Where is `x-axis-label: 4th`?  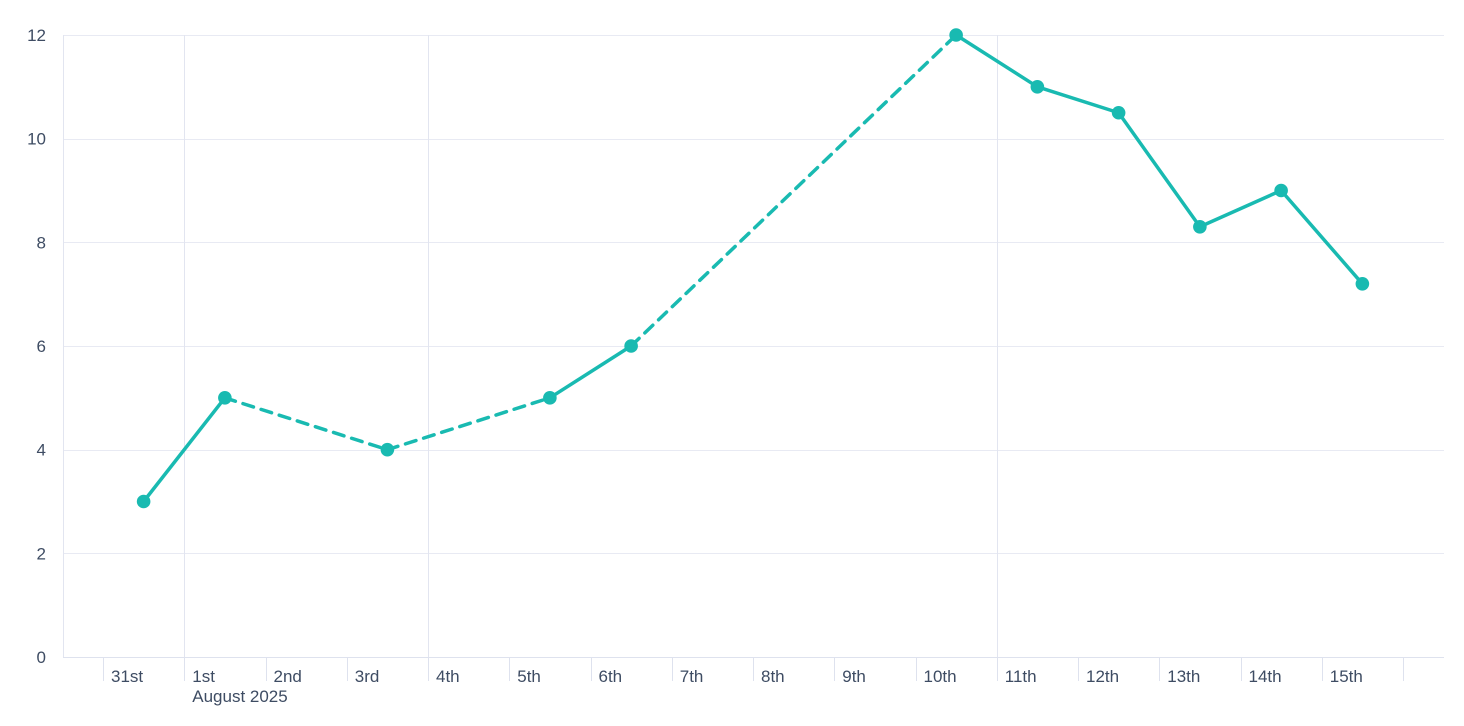 x-axis-label: 4th is located at coordinates (448, 676).